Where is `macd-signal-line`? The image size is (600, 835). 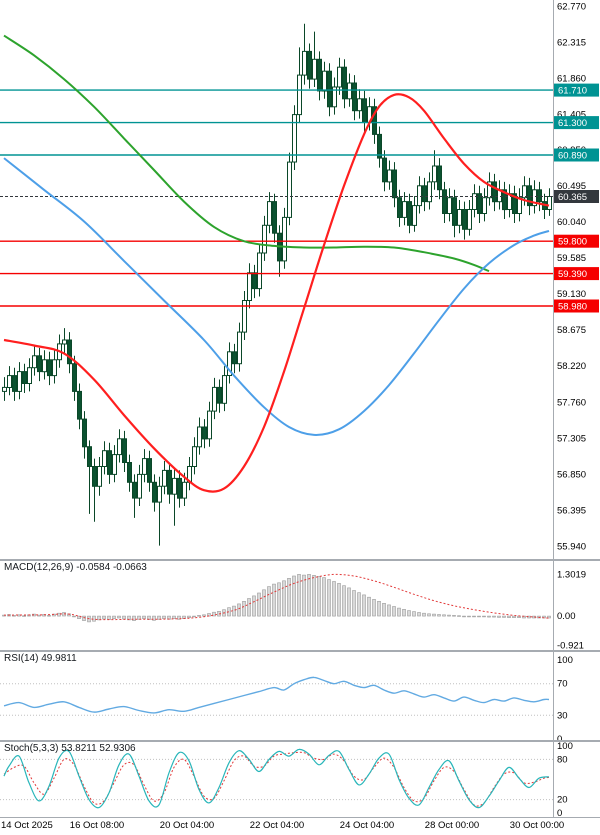
macd-signal-line is located at coordinates (276, 597).